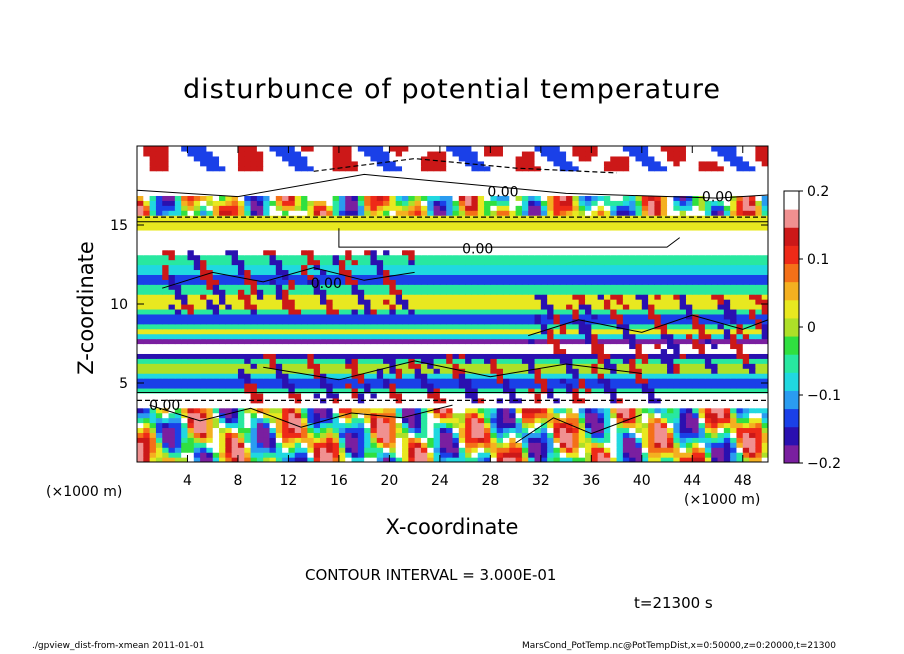 This screenshot has height=654, width=904. I want to click on footer-script-info: ./gpview_dist-from-xmean 2011-01-01, so click(118, 646).